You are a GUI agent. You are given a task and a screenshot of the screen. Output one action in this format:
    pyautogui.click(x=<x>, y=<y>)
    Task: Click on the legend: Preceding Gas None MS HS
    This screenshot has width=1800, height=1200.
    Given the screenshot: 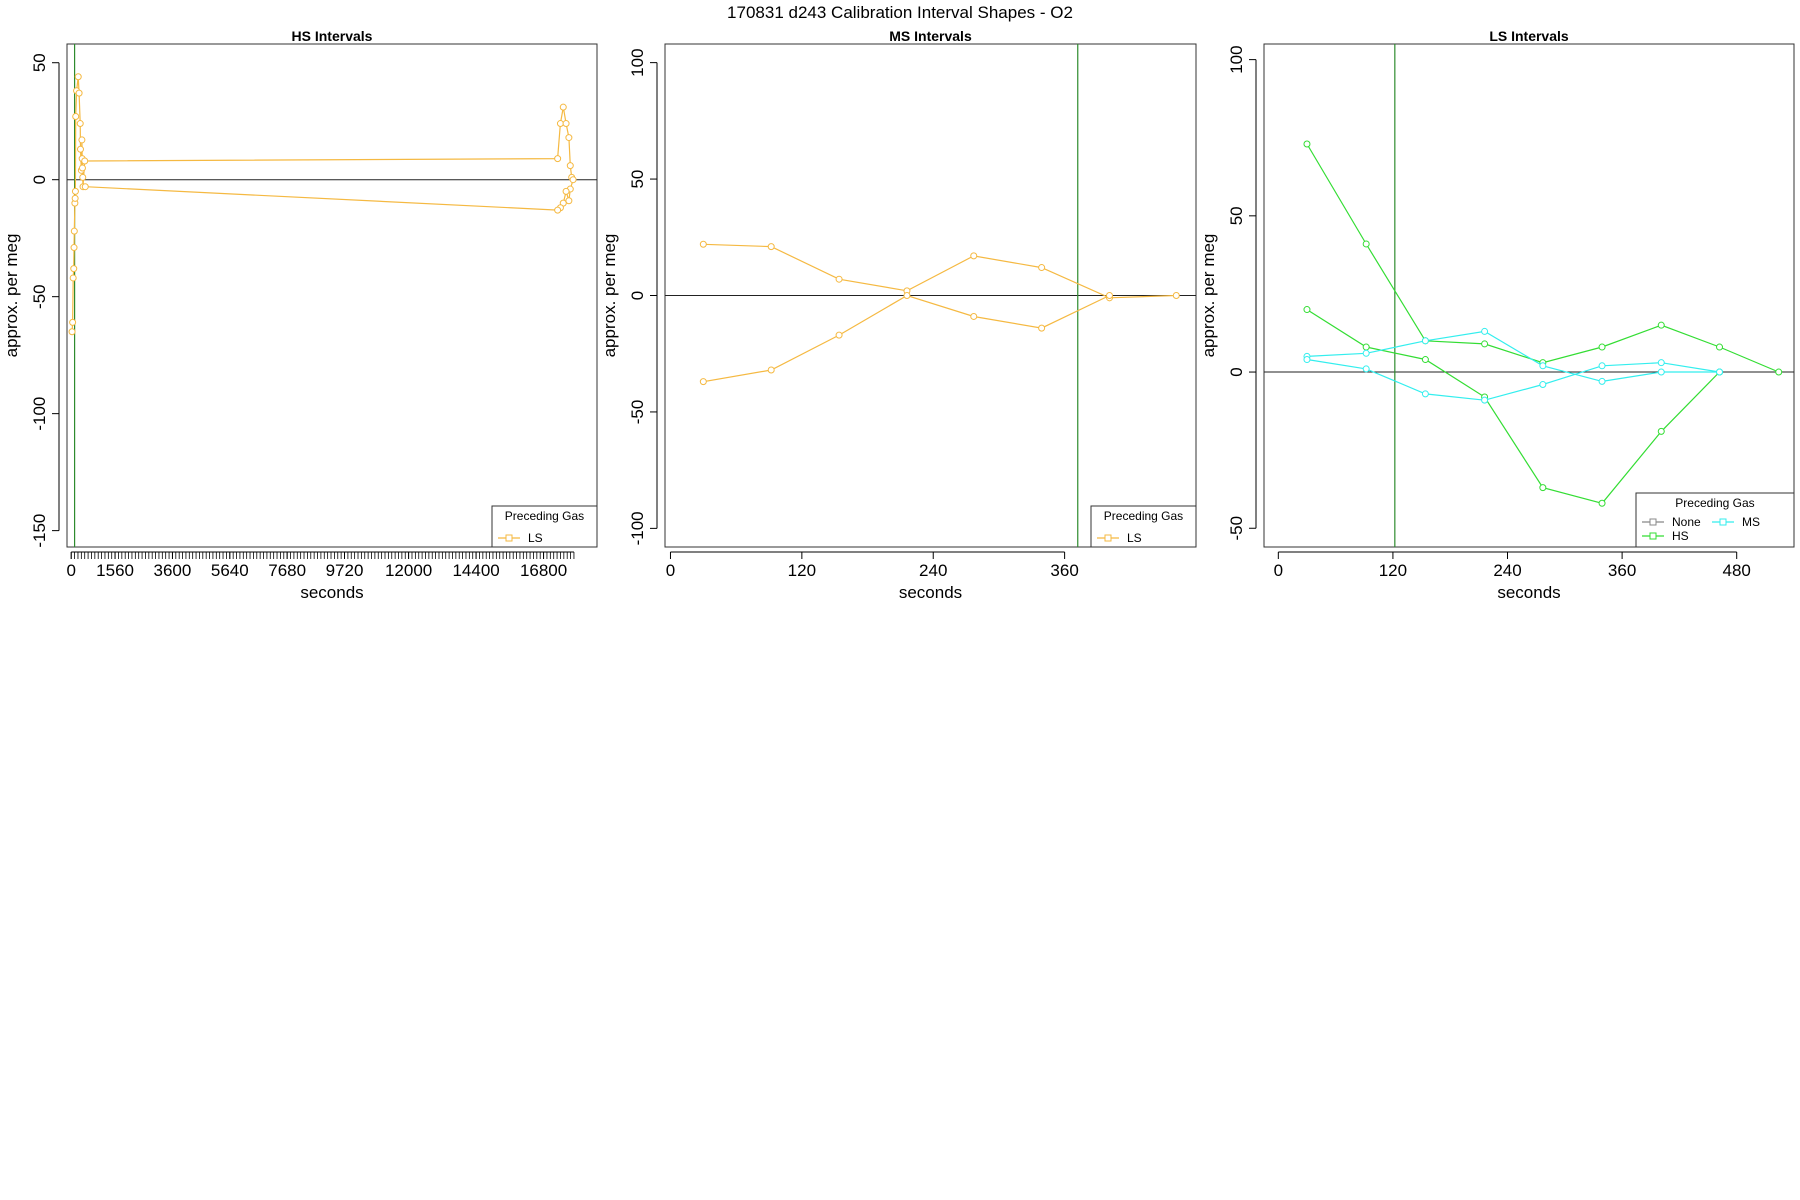 What is the action you would take?
    pyautogui.click(x=1715, y=520)
    